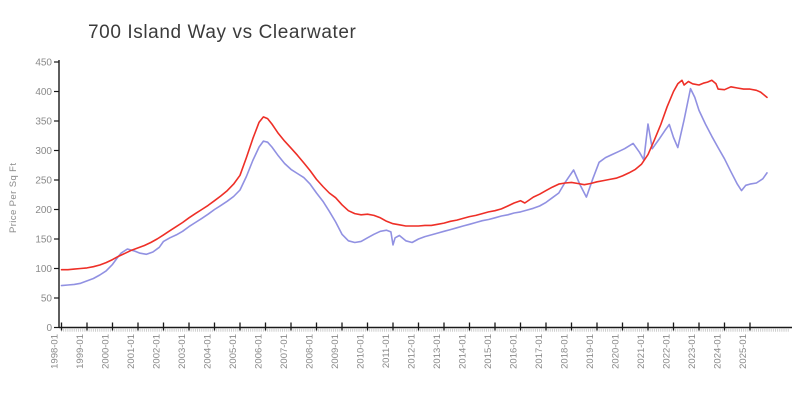  Describe the element at coordinates (437, 351) in the screenshot. I see `x-tick-label: 2013-01` at that location.